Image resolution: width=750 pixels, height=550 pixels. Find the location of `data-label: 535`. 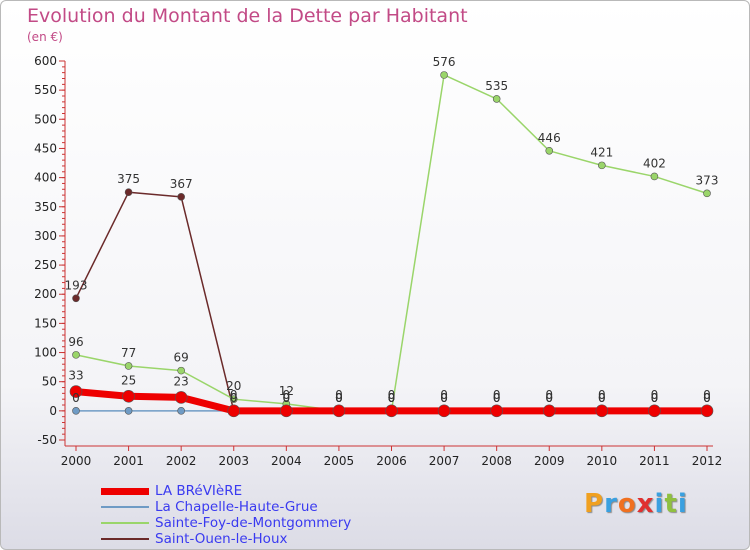

data-label: 535 is located at coordinates (496, 86).